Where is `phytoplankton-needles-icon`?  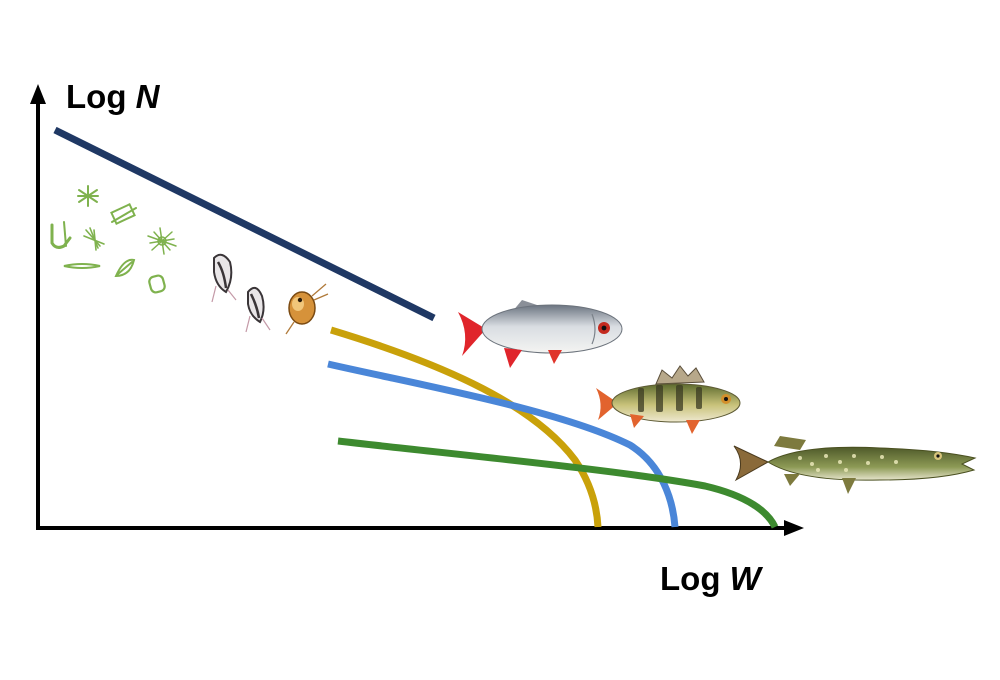
phytoplankton-needles-icon is located at coordinates (94, 239).